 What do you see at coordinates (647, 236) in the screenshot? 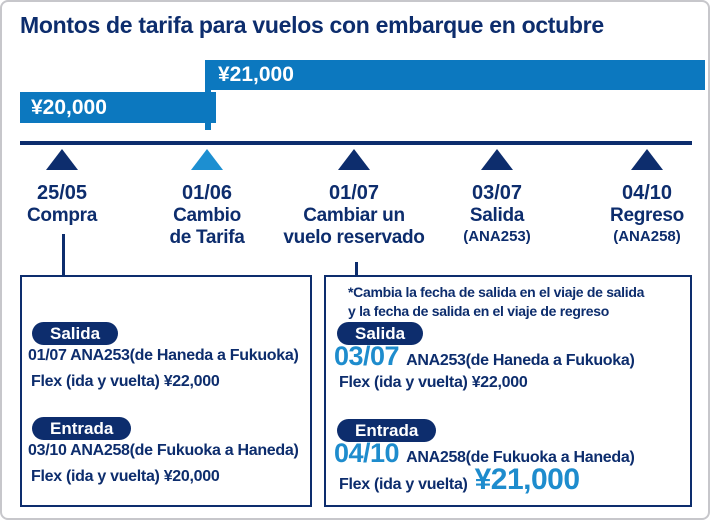
I see `event-flight-number: (ANA258)` at bounding box center [647, 236].